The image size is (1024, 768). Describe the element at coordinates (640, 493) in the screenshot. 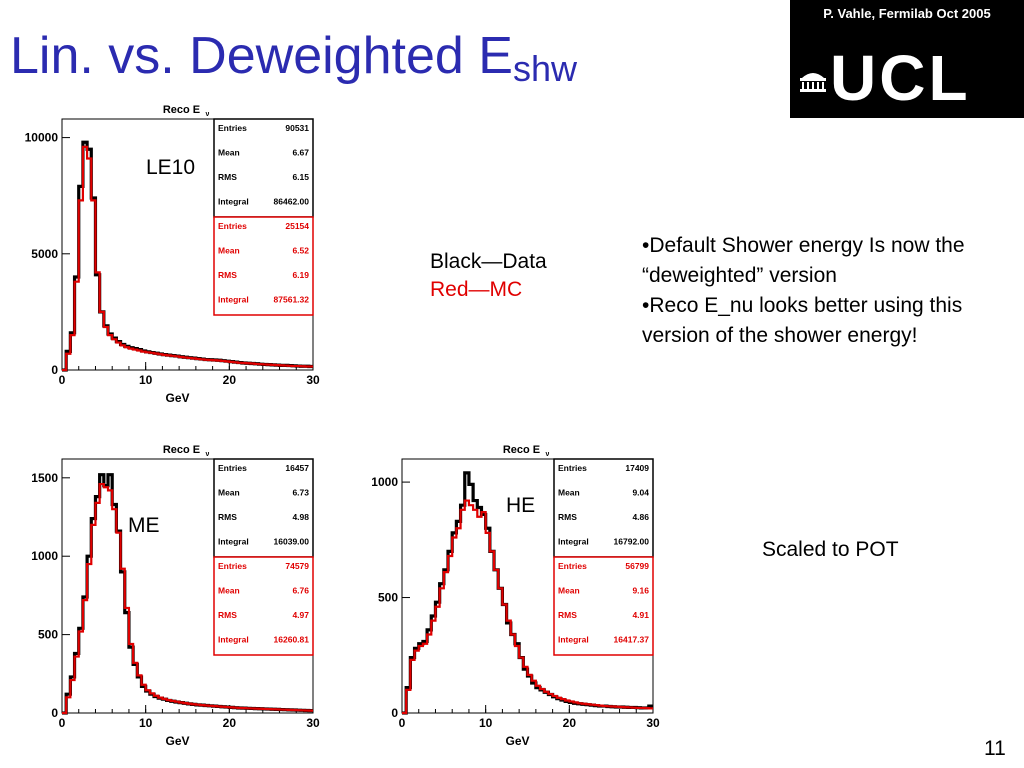

I see `stats-value: 9.04` at that location.